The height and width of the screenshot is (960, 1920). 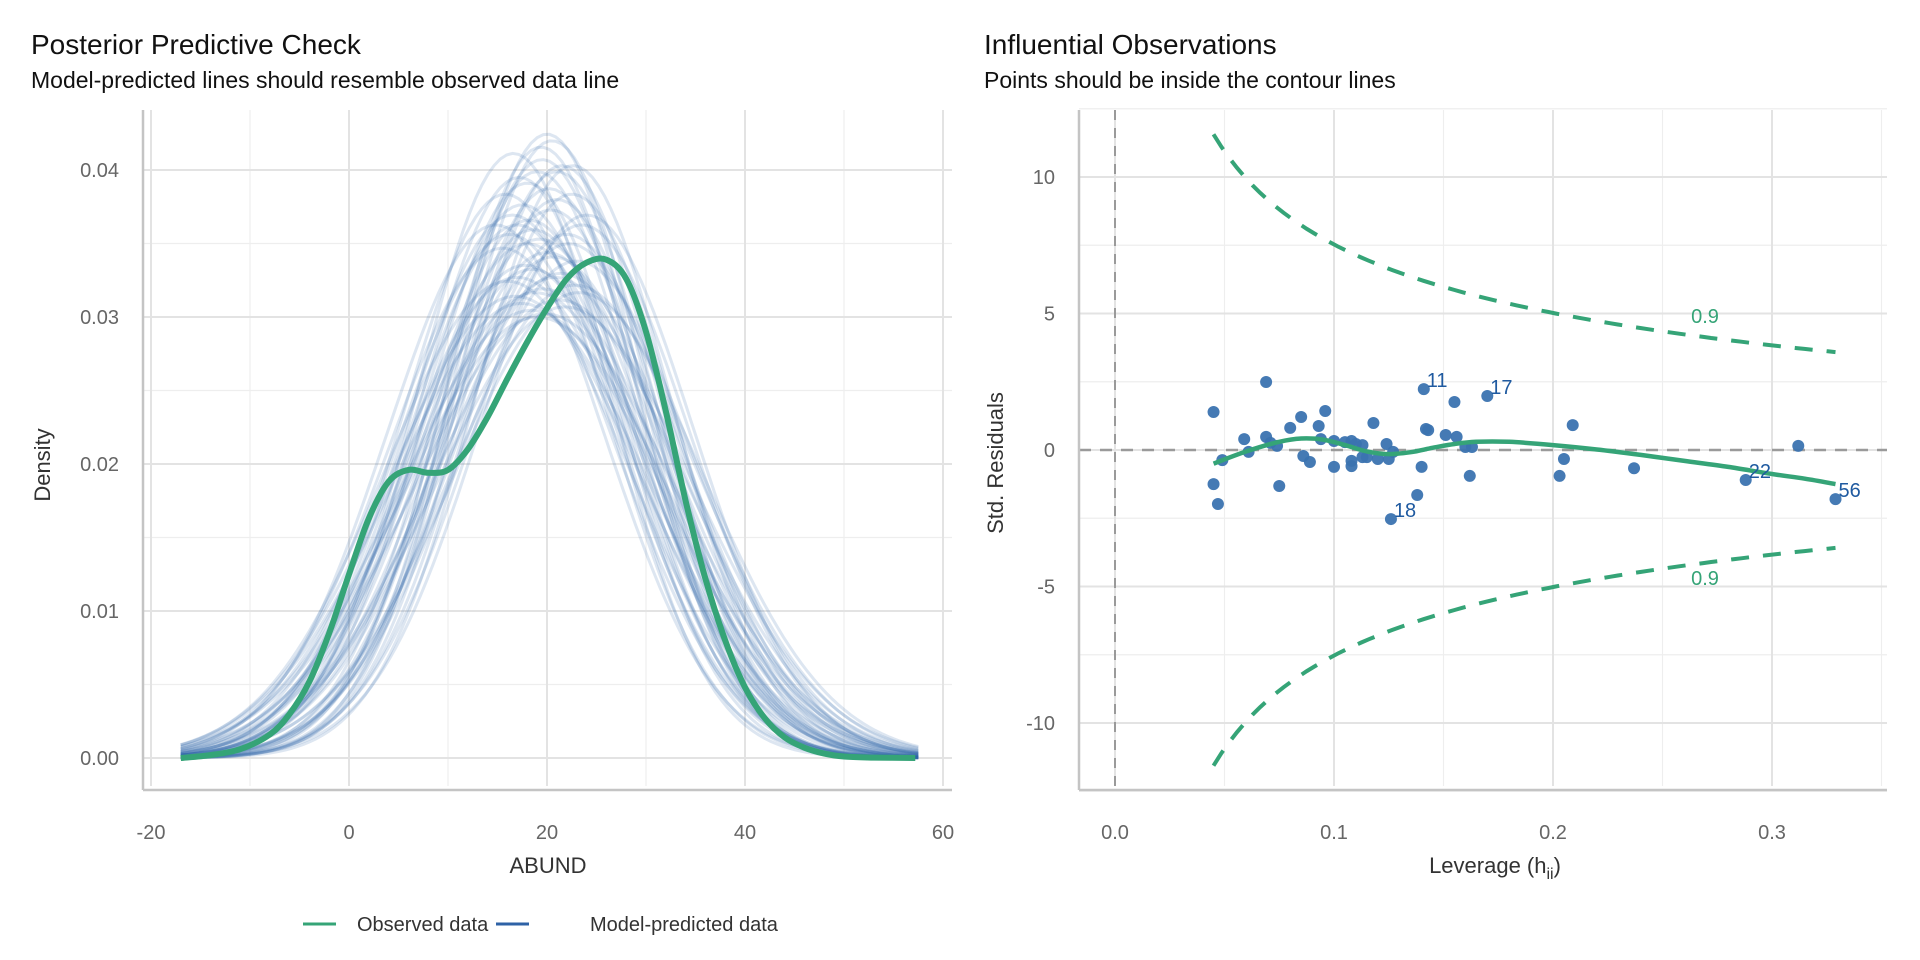 I want to click on point-label-56: 56, so click(x=1850, y=491).